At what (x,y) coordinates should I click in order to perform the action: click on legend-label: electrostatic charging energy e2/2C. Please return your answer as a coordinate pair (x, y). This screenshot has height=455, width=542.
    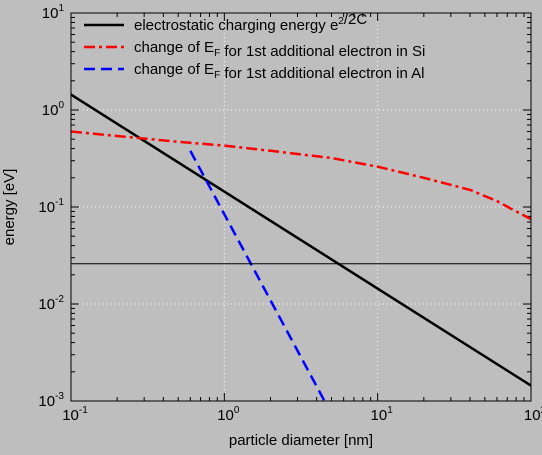
    Looking at the image, I should click on (250, 22).